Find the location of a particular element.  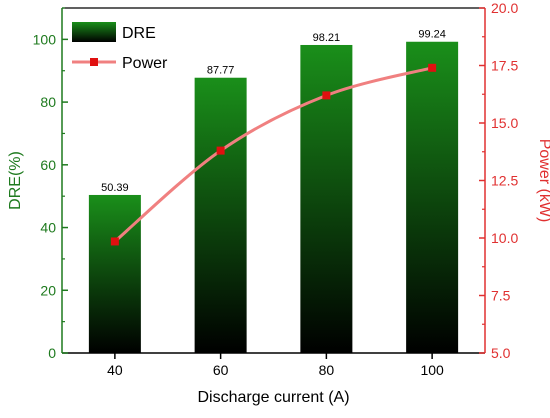

legend: DRE Power is located at coordinates (120, 47).